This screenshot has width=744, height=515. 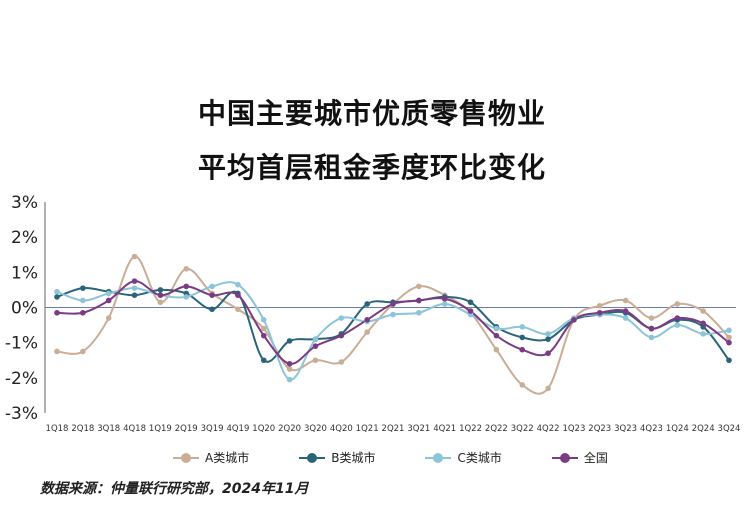 What do you see at coordinates (444, 429) in the screenshot?
I see `x-tick-label: 4Q21` at bounding box center [444, 429].